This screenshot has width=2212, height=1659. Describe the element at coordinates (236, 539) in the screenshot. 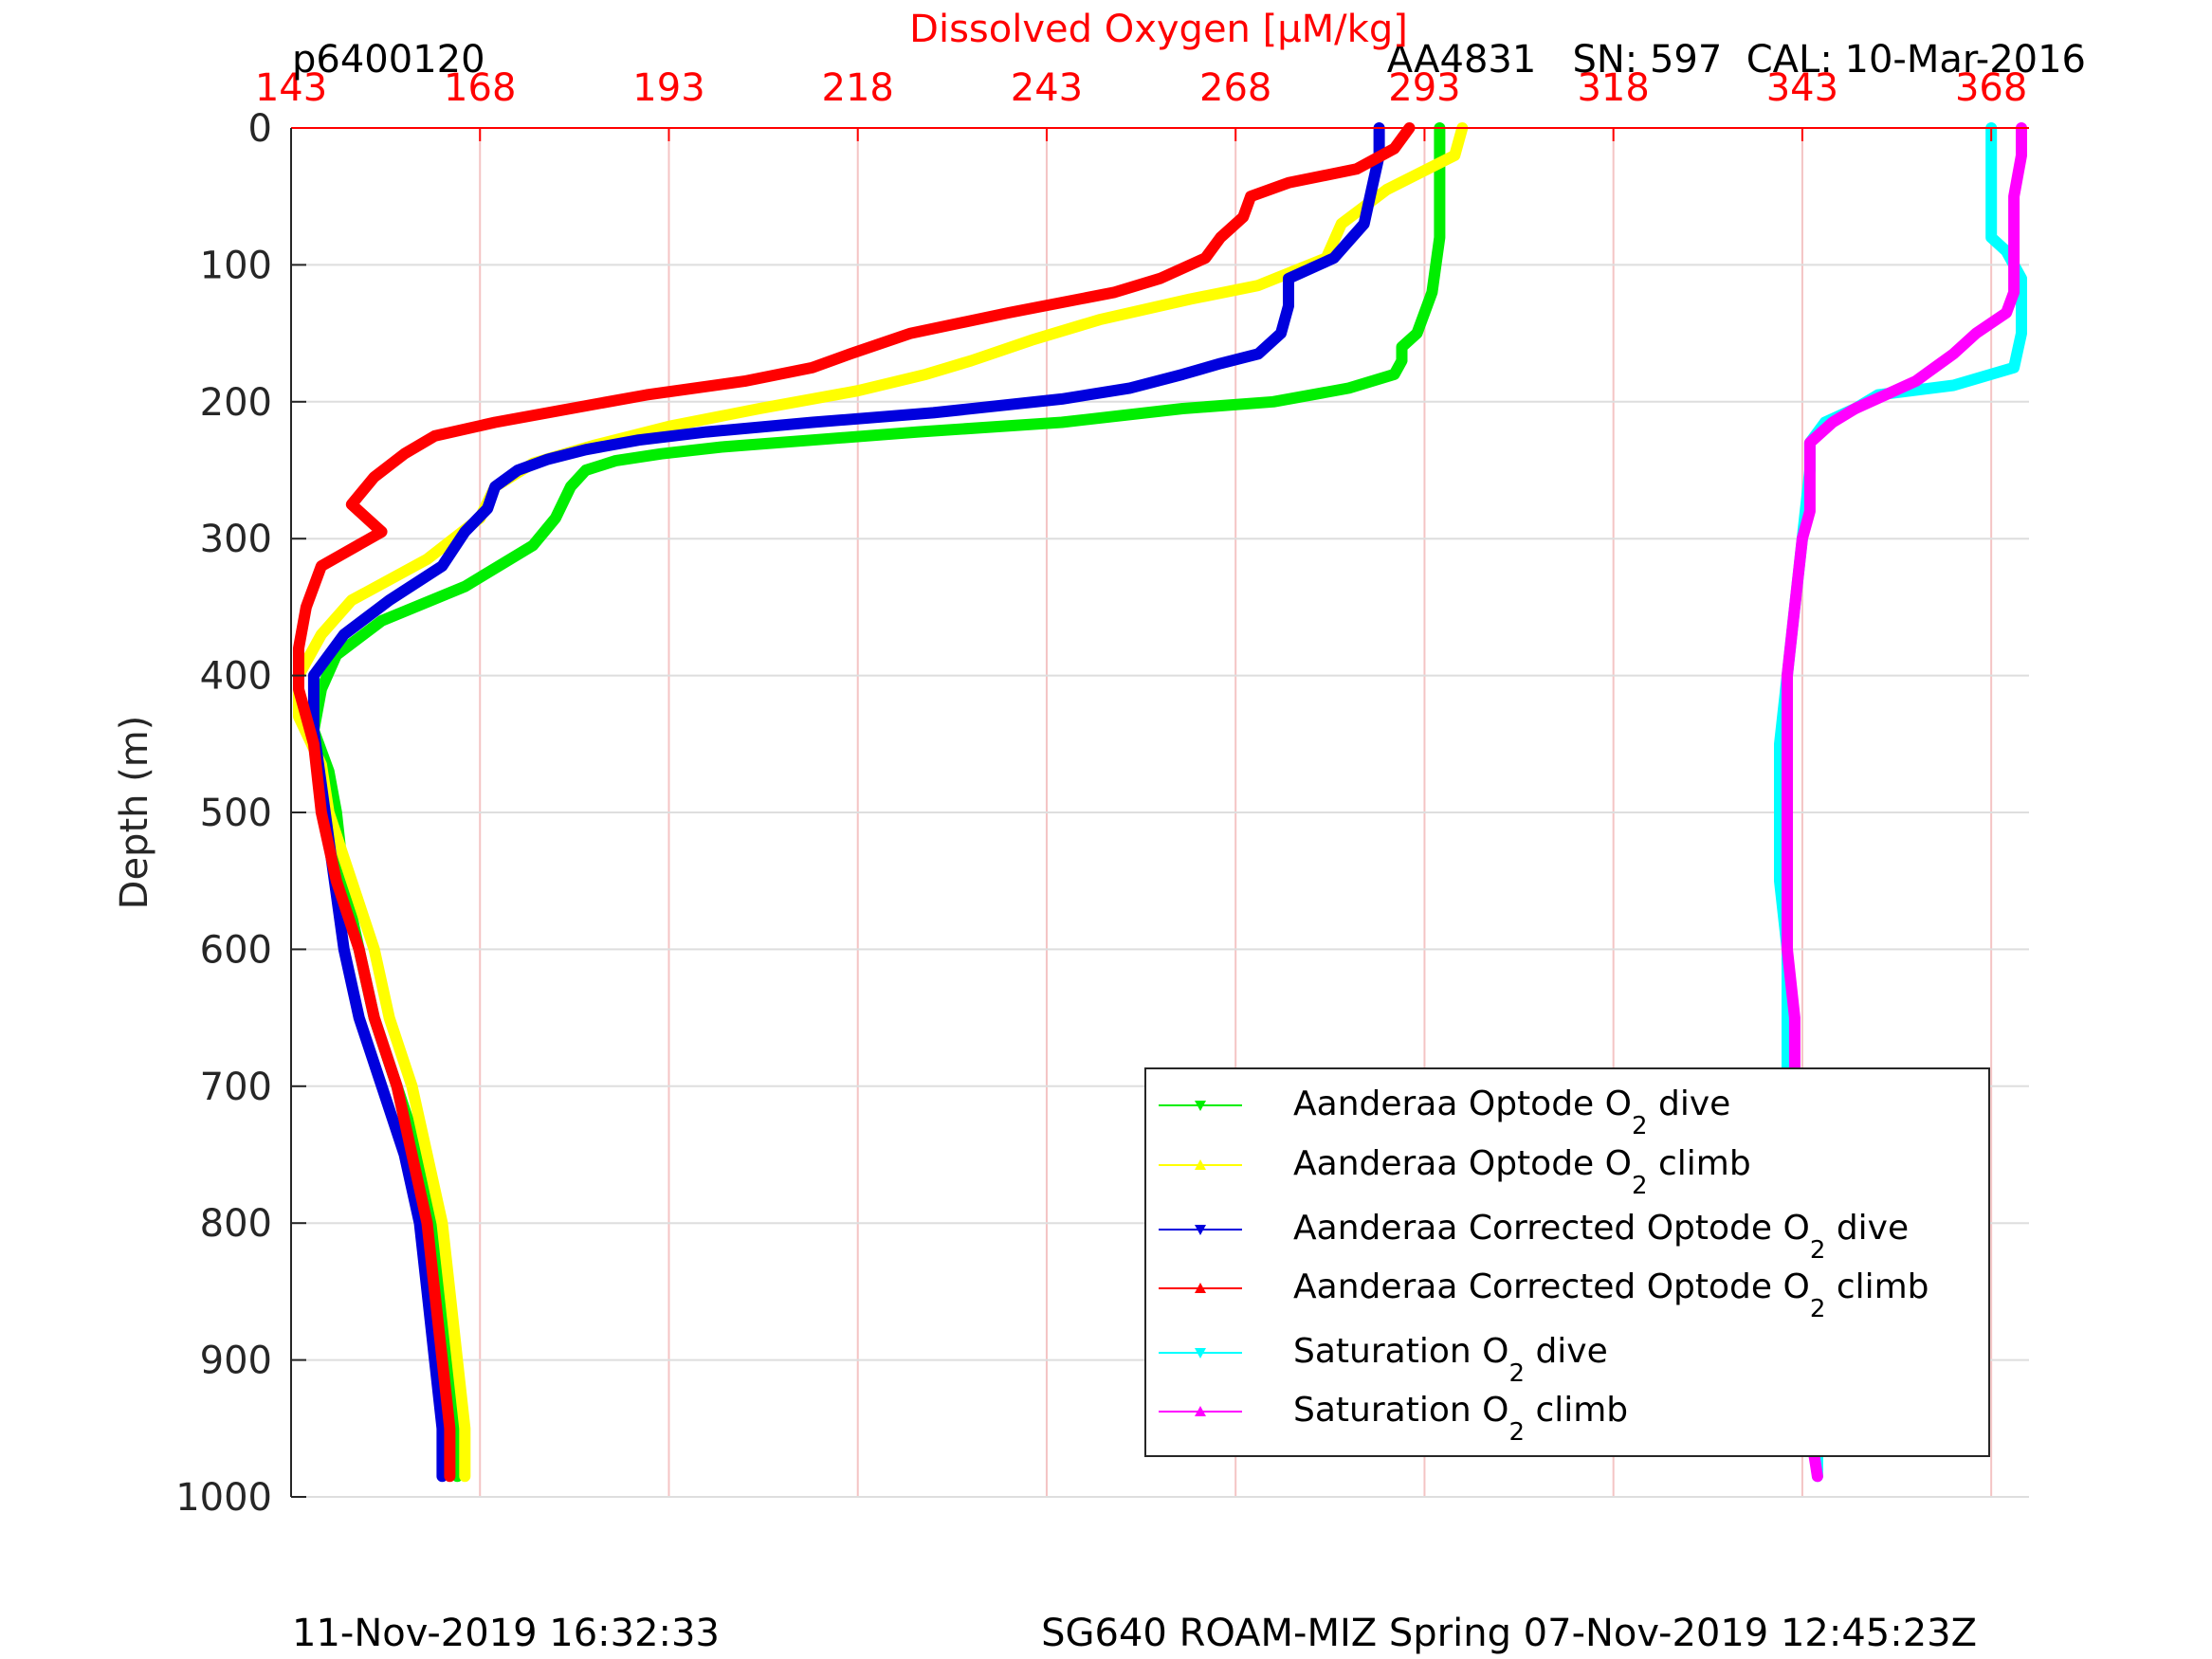

I see `y-tick-label: 300` at that location.